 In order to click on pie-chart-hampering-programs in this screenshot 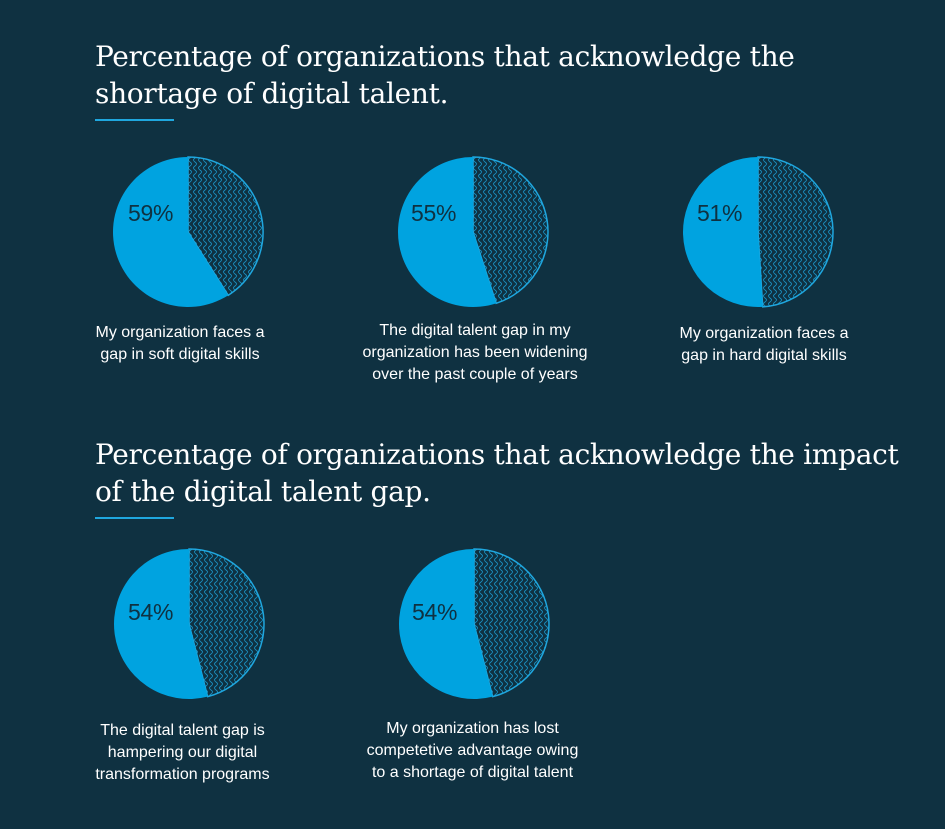, I will do `click(189, 623)`.